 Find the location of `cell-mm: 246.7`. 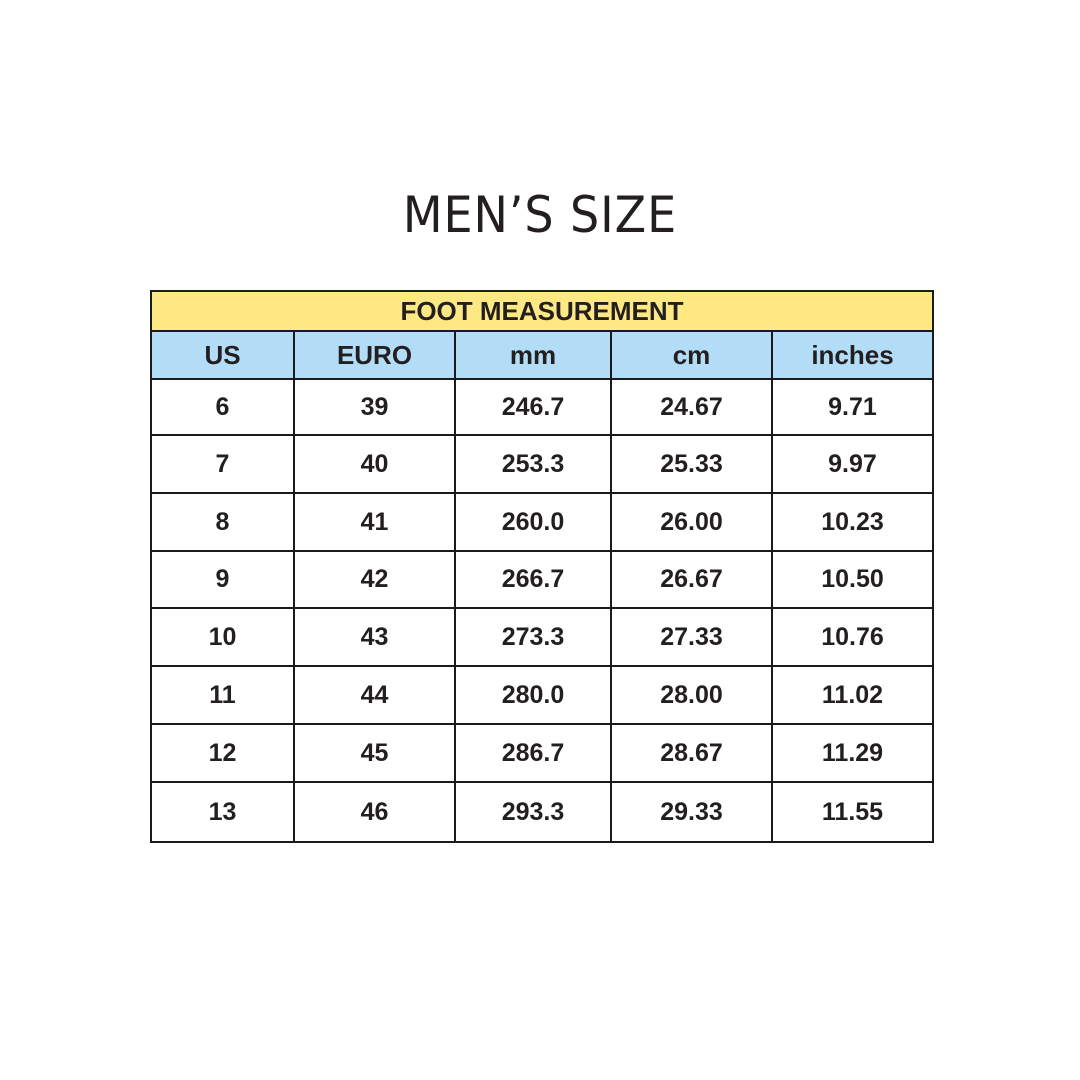

cell-mm: 246.7 is located at coordinates (533, 407).